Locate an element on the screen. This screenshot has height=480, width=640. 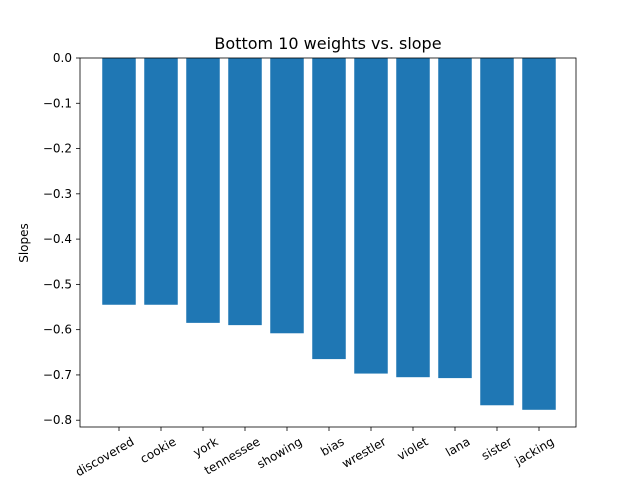
y-axis: 0.0 −0.1 −0.2 −0.3 −0.4 −0.5 −0.6 −0.7 −0.8 is located at coordinates (61, 239).